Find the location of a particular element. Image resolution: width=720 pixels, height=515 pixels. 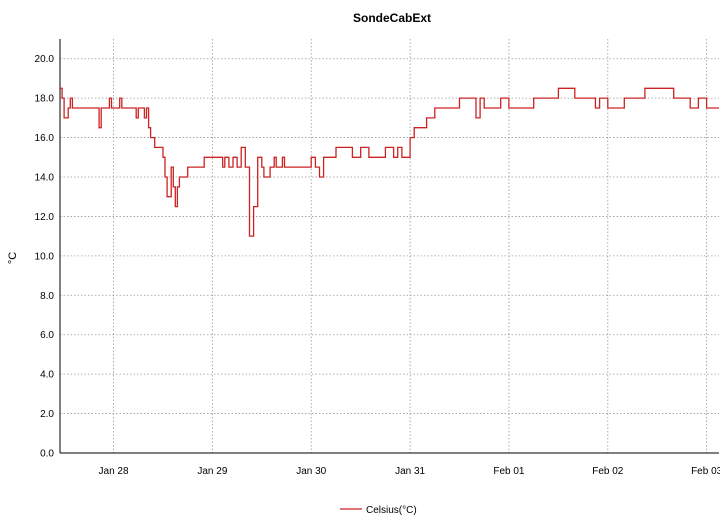

y-tick-label: 20.0 is located at coordinates (45, 59).